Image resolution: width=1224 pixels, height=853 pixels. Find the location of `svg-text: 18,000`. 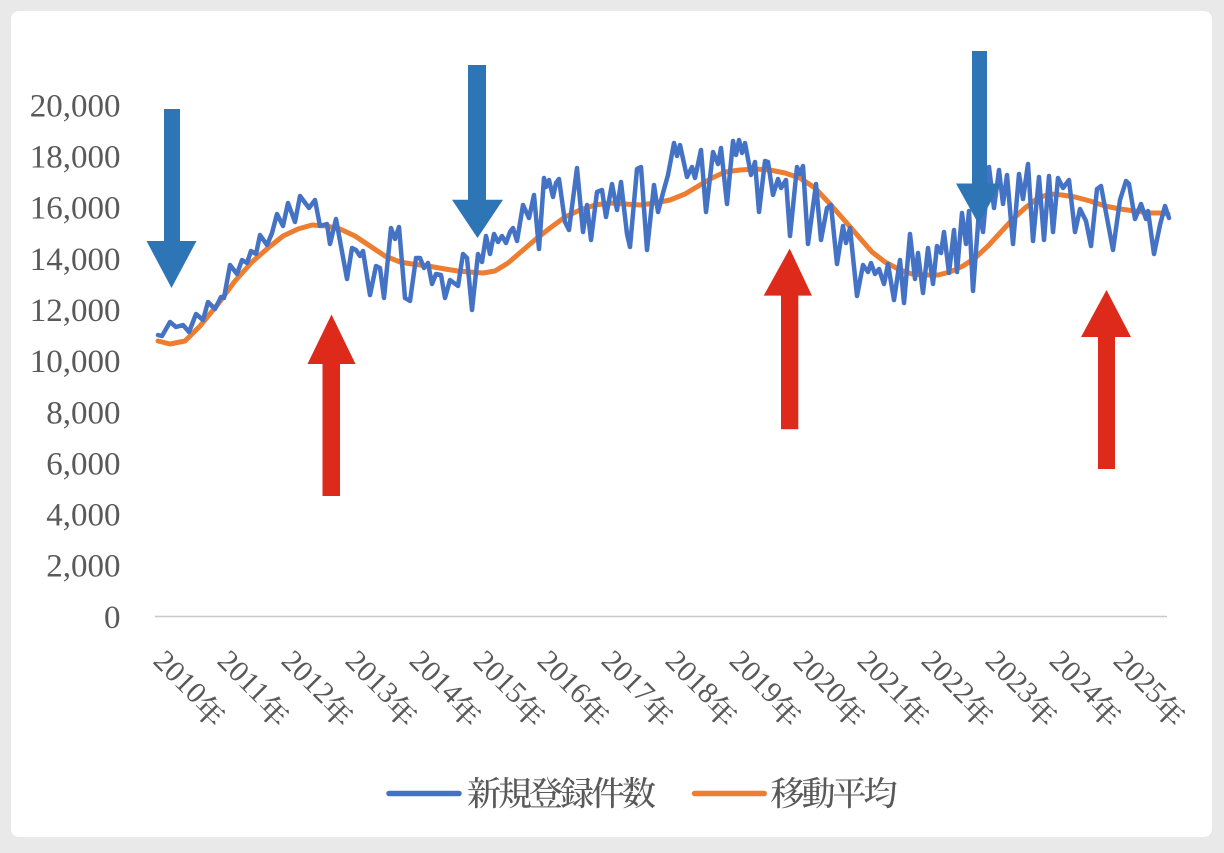

svg-text: 18,000 is located at coordinates (75, 158).